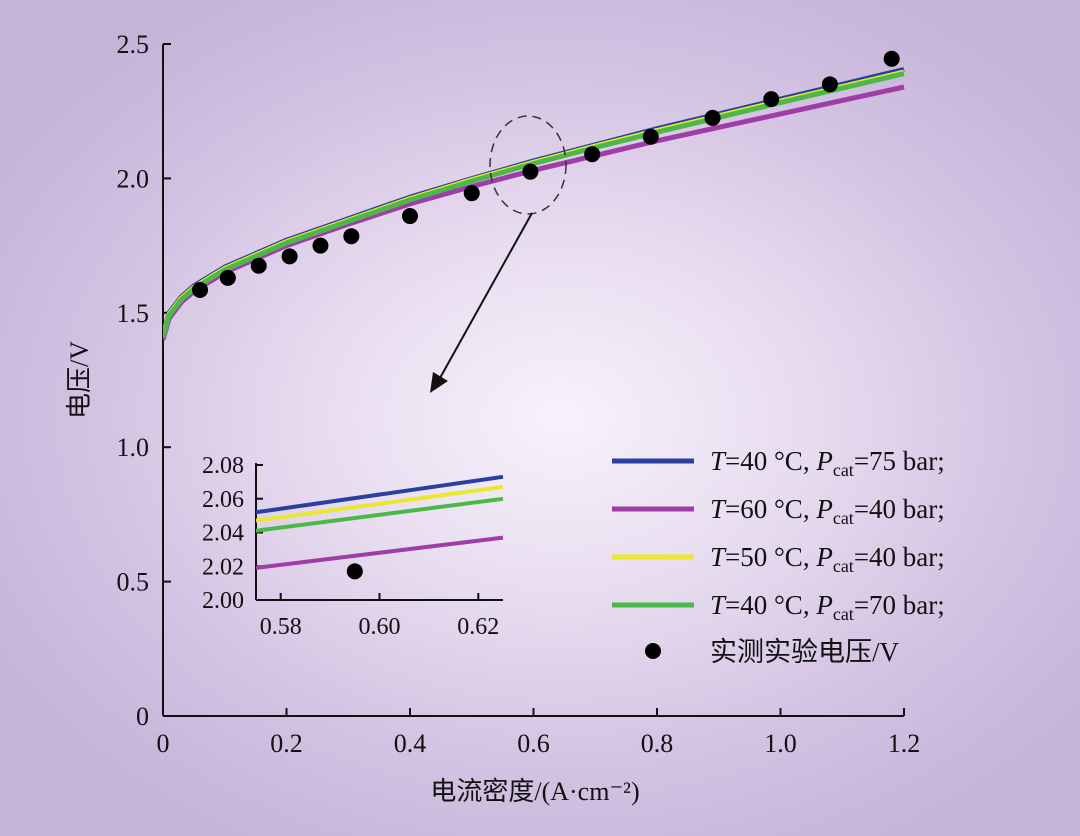 Image resolution: width=1080 pixels, height=836 pixels. Describe the element at coordinates (410, 743) in the screenshot. I see `x-tick-label: 0.4` at that location.